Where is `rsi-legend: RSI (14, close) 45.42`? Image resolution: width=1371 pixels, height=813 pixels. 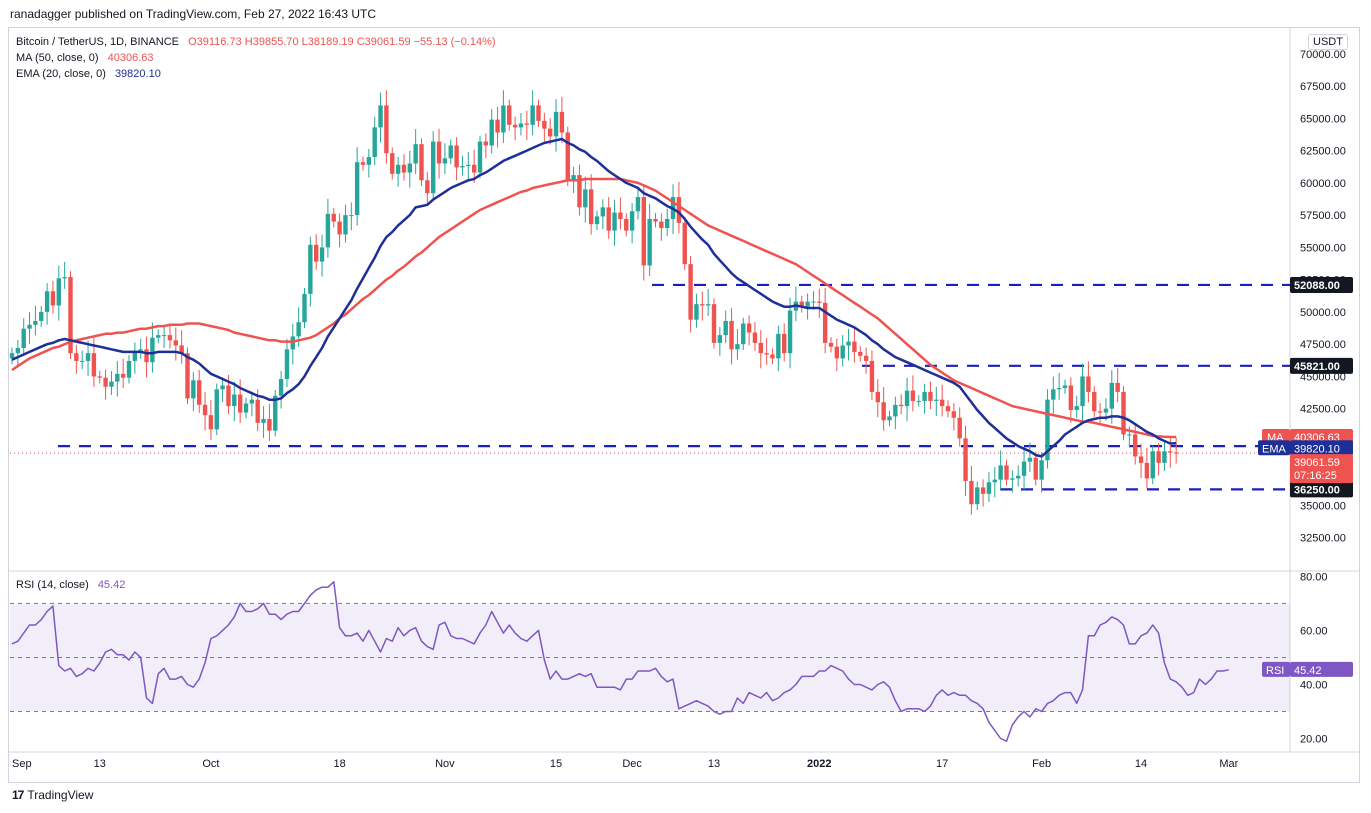
rsi-legend: RSI (14, close) 45.42 is located at coordinates (70, 585).